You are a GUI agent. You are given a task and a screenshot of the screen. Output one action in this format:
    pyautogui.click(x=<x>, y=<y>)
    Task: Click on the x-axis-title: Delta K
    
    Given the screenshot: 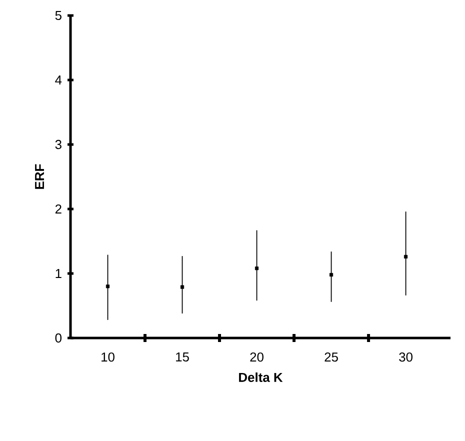 What is the action you would take?
    pyautogui.click(x=261, y=377)
    